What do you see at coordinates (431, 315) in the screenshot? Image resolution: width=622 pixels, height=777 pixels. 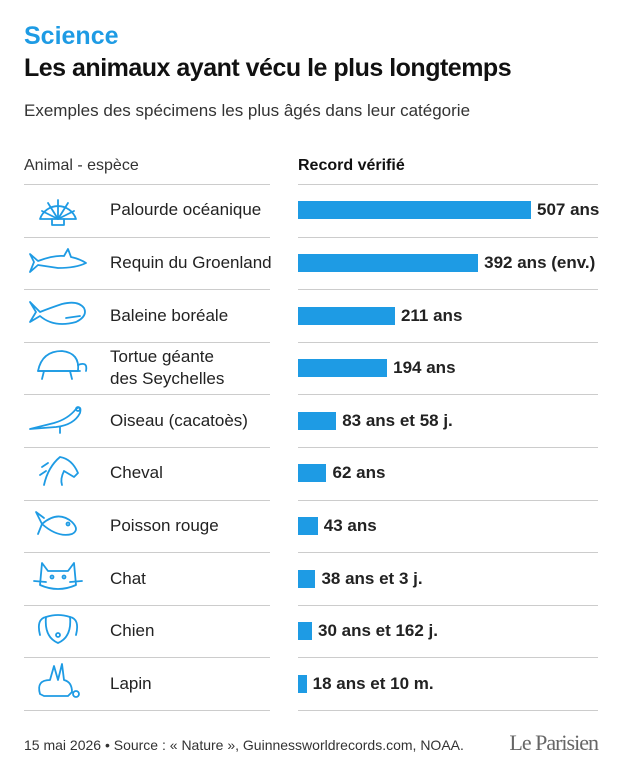 I see `value-label: 211 ans` at bounding box center [431, 315].